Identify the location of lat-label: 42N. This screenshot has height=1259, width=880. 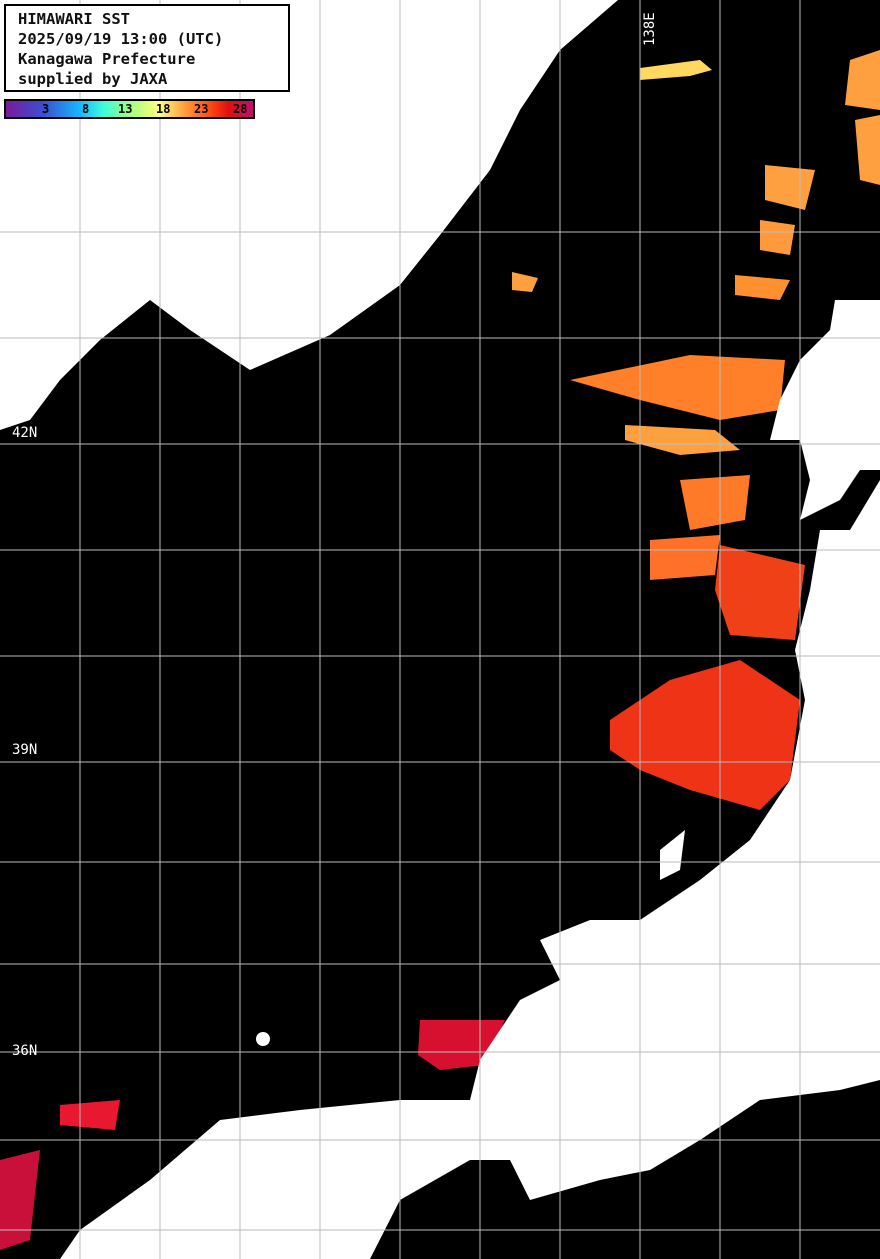
(25, 433).